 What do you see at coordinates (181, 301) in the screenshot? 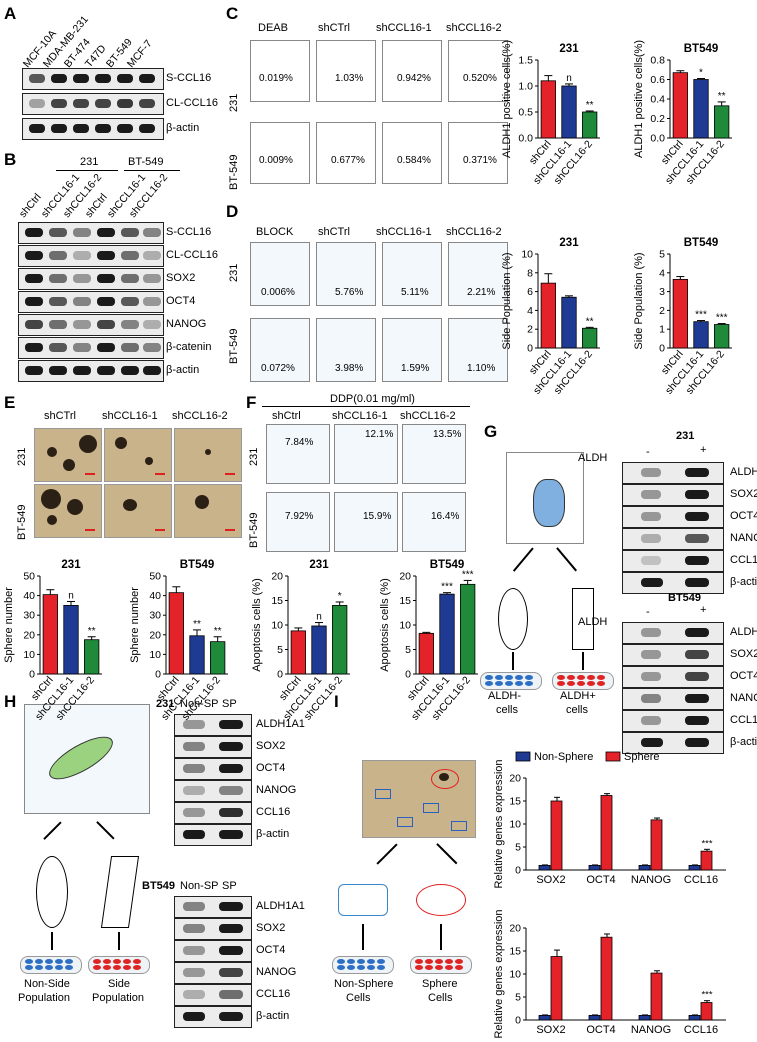
I see `blot-label: OCT4` at bounding box center [181, 301].